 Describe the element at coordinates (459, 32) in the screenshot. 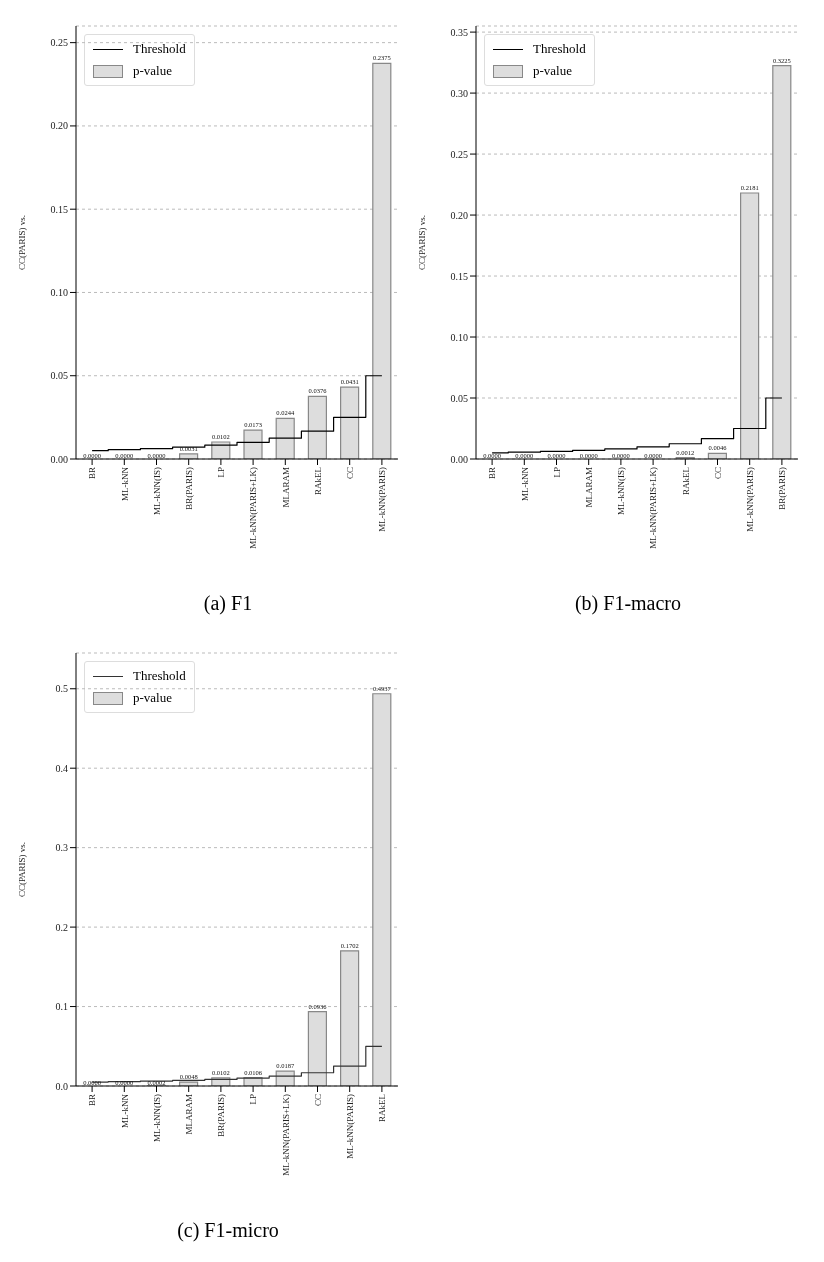

I see `y-tick-label: 0.35` at that location.